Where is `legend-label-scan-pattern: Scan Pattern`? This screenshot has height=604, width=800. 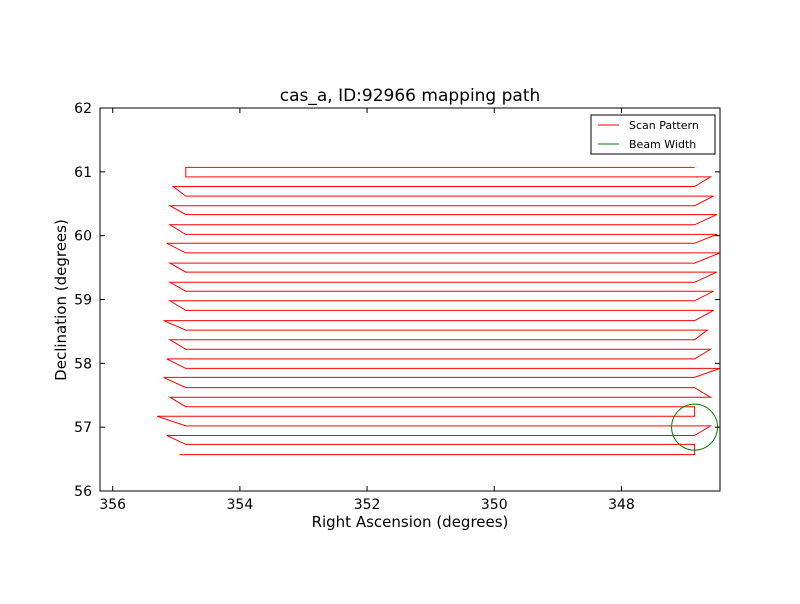
legend-label-scan-pattern: Scan Pattern is located at coordinates (664, 125).